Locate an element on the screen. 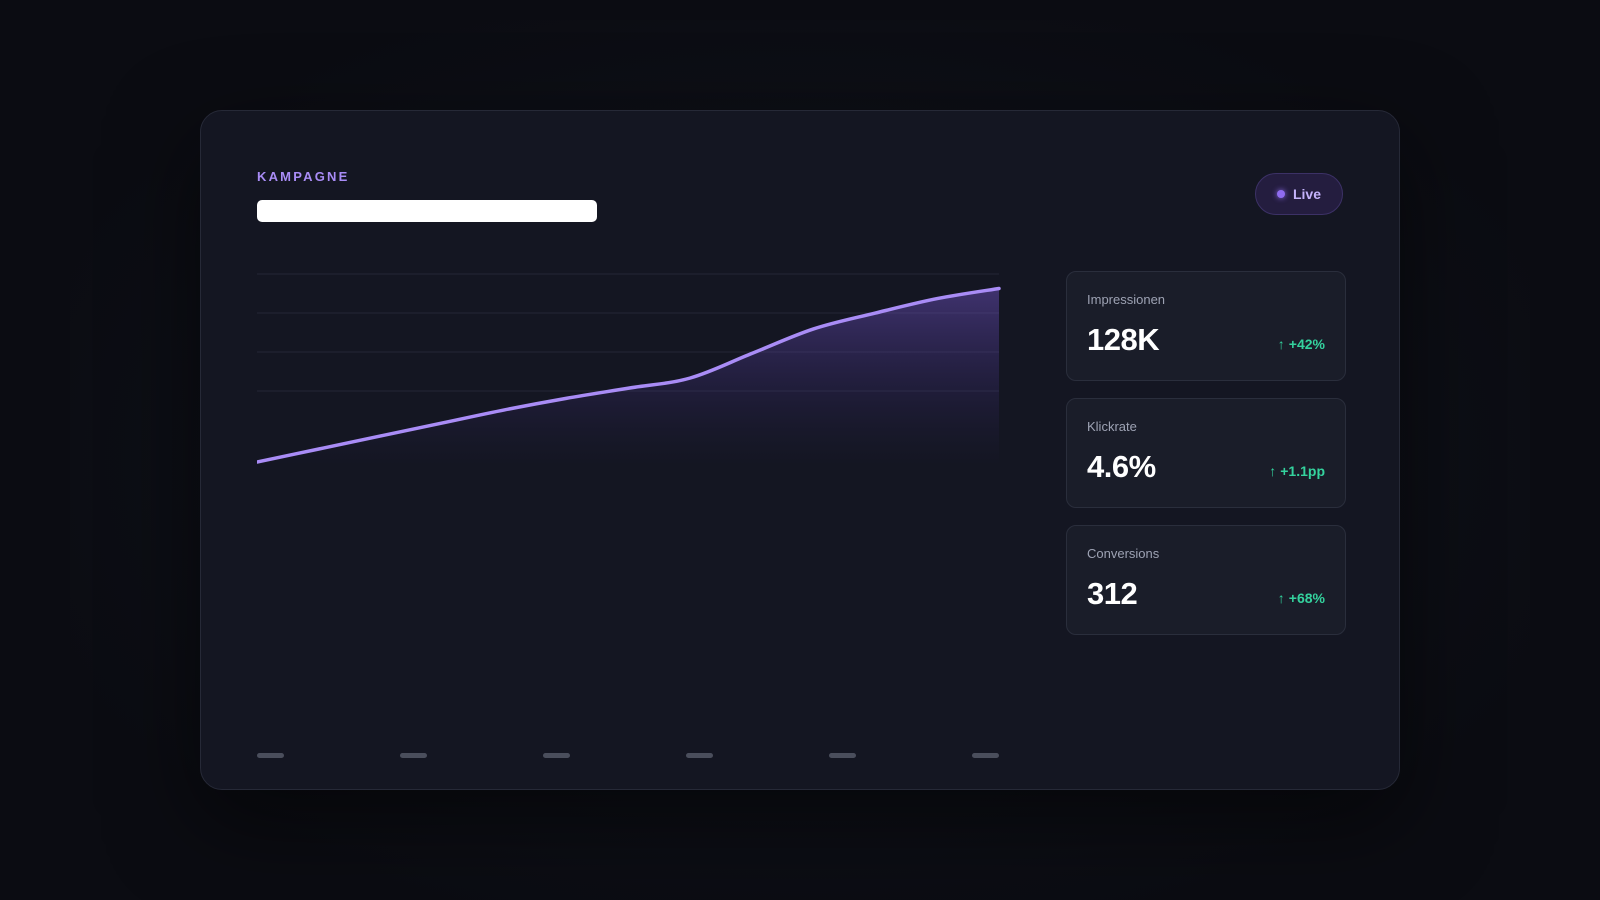  campaign-eyebrow: KAMPAGNE is located at coordinates (303, 176).